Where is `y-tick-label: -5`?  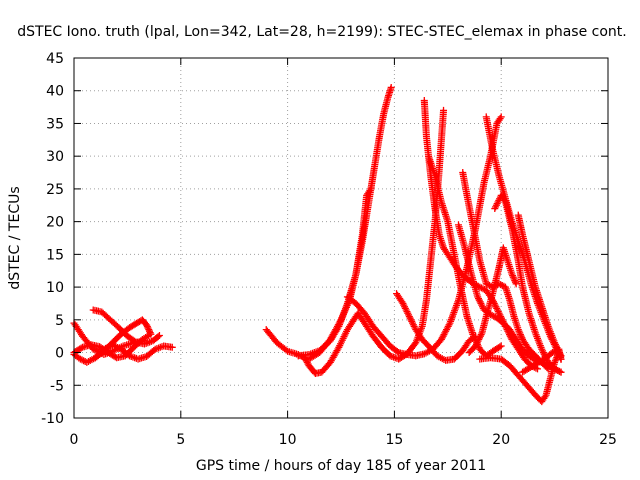 y-tick-label: -5 is located at coordinates (57, 386).